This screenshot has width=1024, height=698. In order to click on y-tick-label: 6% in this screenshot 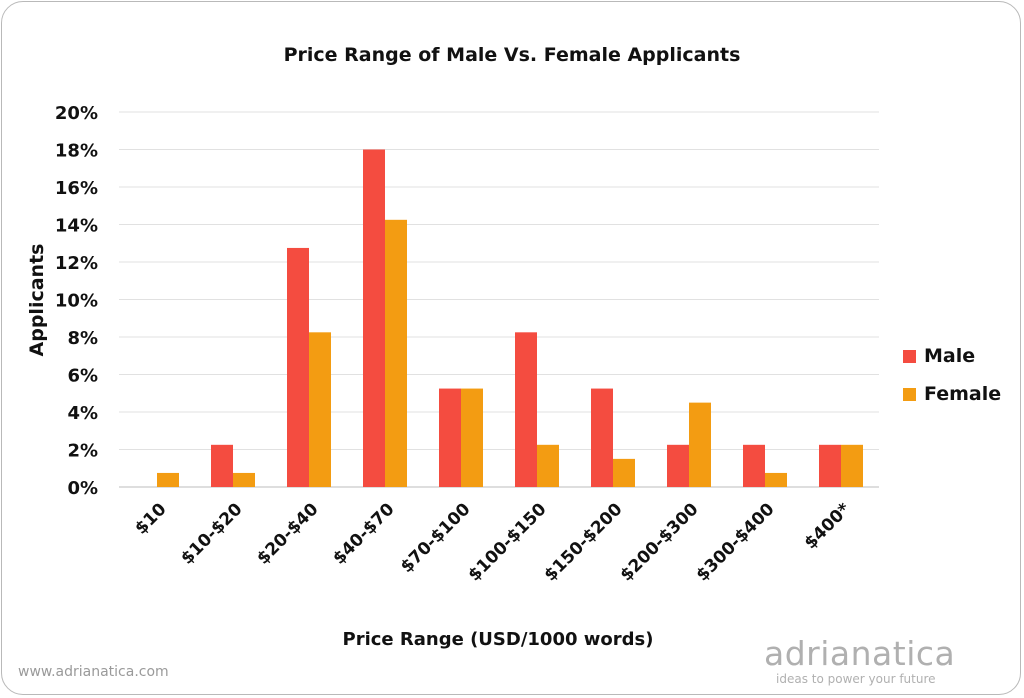, I will do `click(82, 376)`.